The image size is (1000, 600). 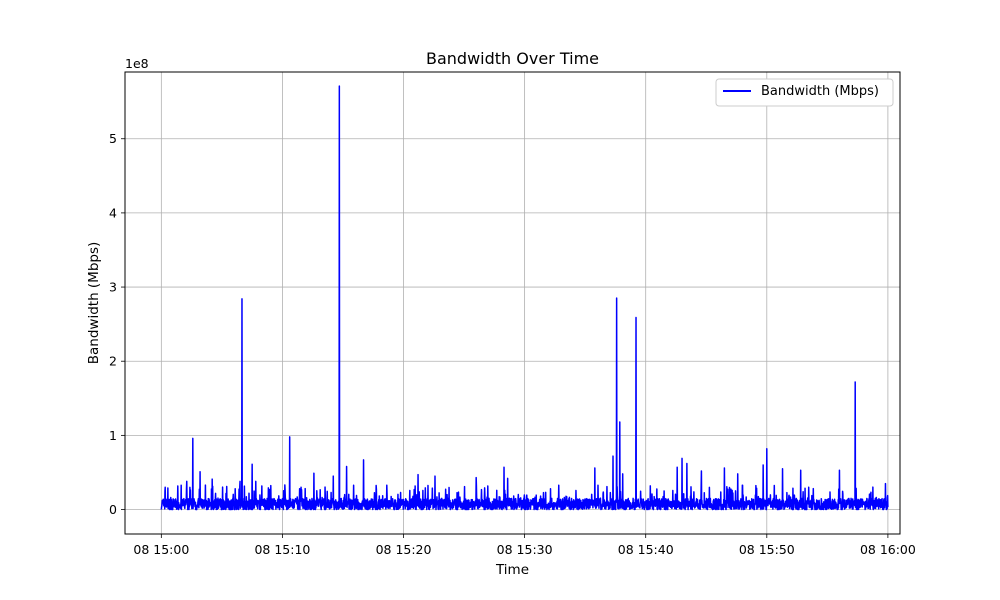 I want to click on legend-label-bandwidth: Bandwidth (Mbps), so click(x=820, y=91).